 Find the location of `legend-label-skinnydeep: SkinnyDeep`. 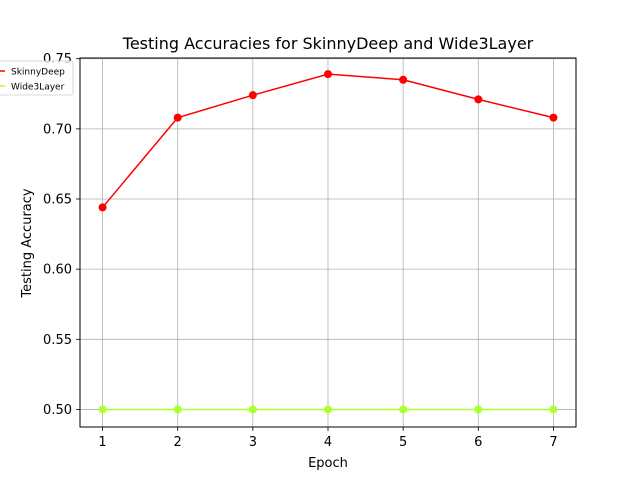

legend-label-skinnydeep: SkinnyDeep is located at coordinates (38, 73).